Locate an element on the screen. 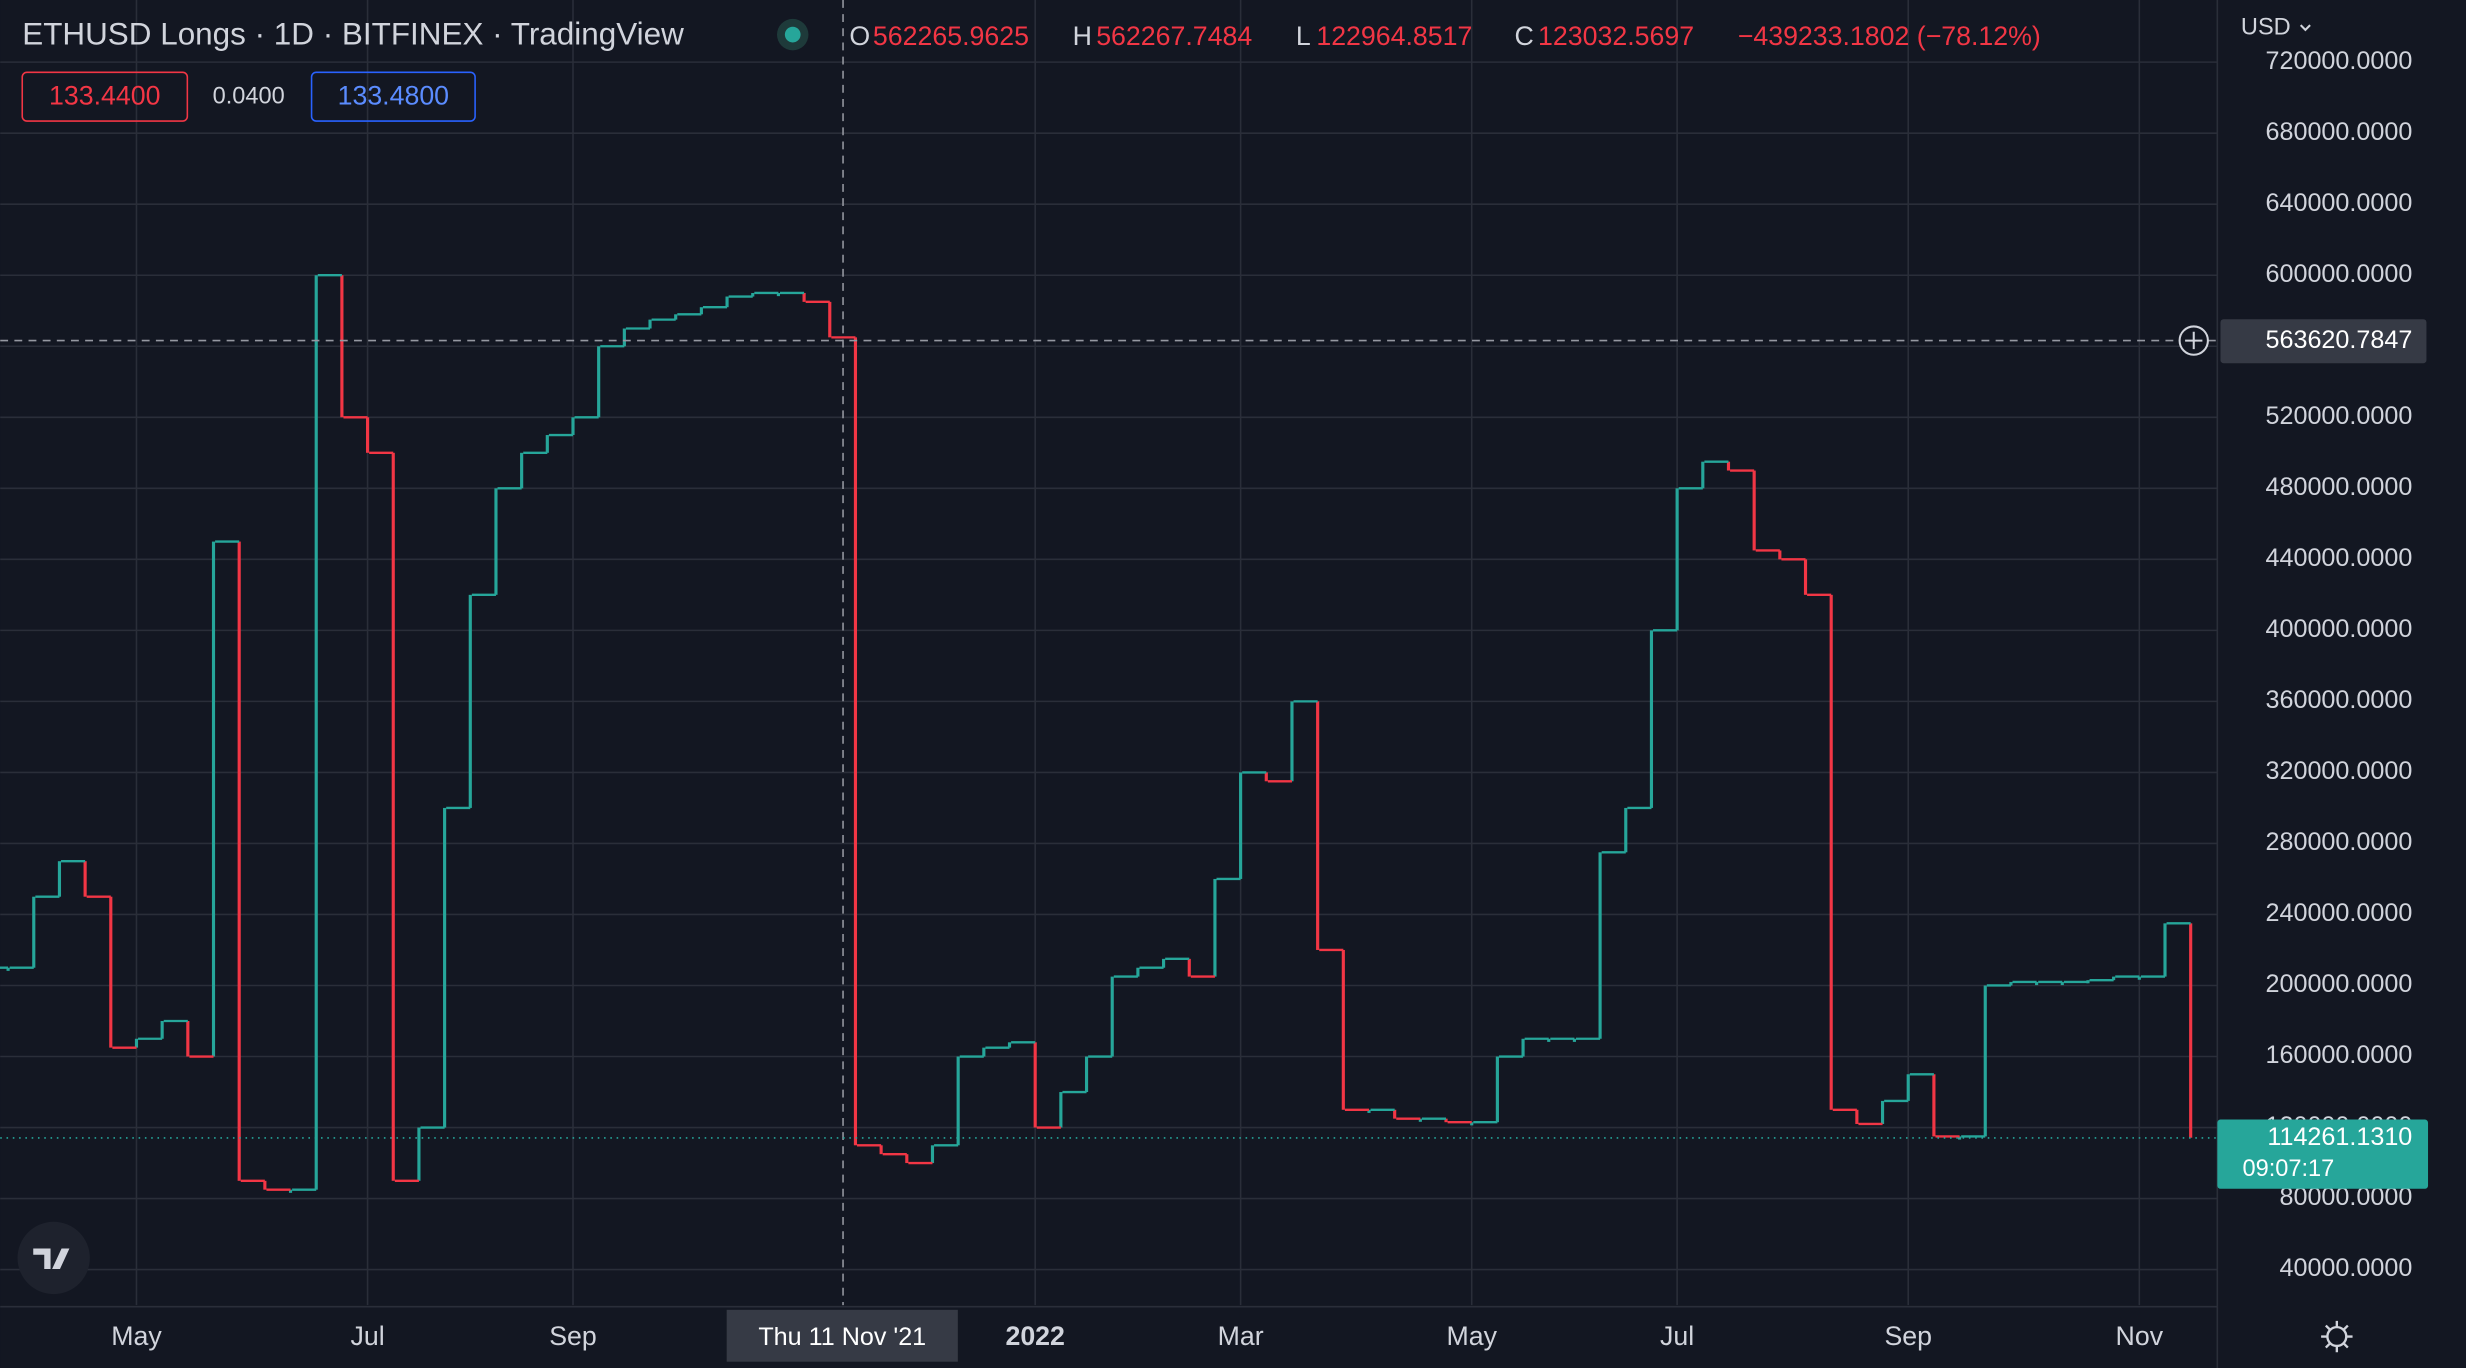 Image resolution: width=2466 pixels, height=1368 pixels. y-tick-label: 40000.0000 is located at coordinates (2345, 1268).